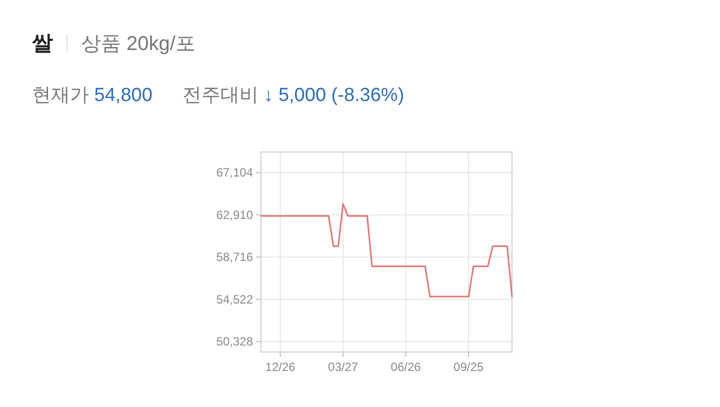 The image size is (720, 407). What do you see at coordinates (235, 299) in the screenshot?
I see `y-tick-label: 54,522` at bounding box center [235, 299].